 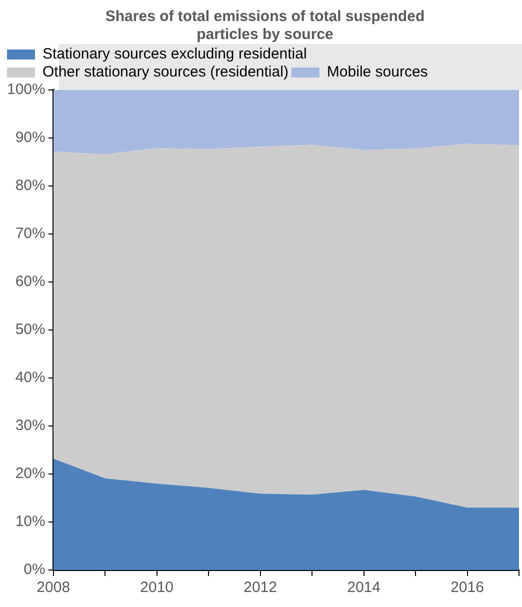 I want to click on y-tick-label: 60%, so click(x=30, y=281).